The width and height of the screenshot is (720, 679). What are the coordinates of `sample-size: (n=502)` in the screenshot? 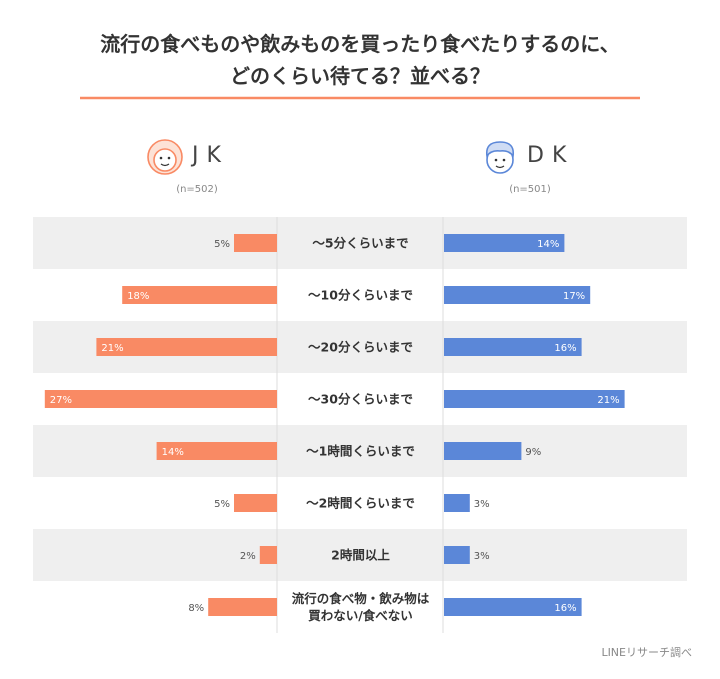 It's located at (197, 189).